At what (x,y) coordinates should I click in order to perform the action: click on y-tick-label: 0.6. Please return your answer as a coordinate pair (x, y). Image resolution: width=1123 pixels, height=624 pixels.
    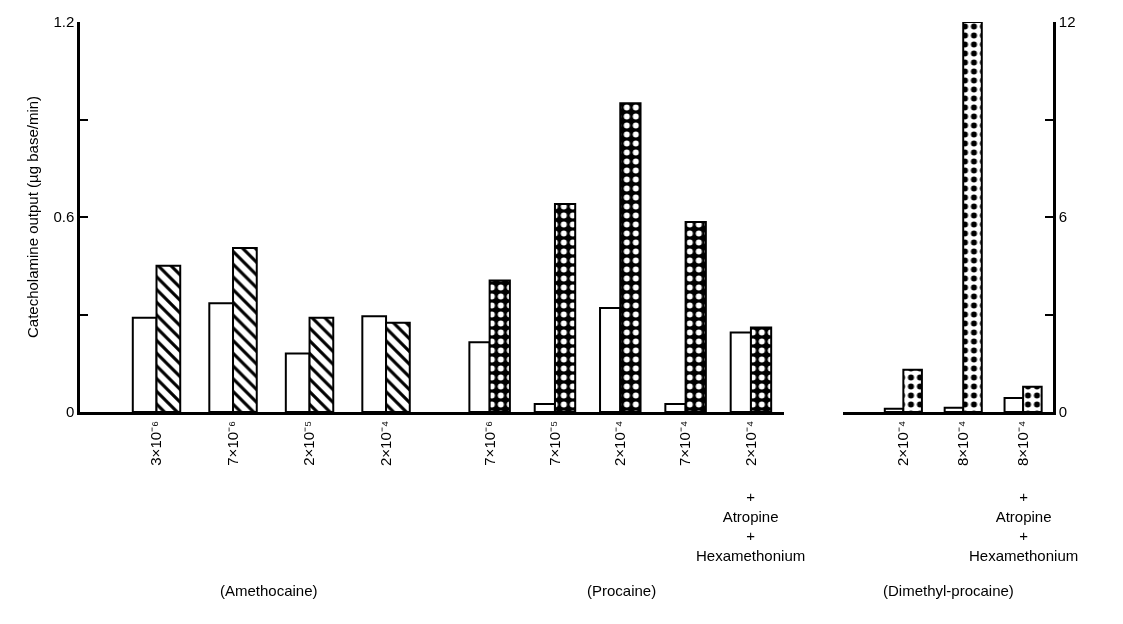
    Looking at the image, I should click on (64, 217).